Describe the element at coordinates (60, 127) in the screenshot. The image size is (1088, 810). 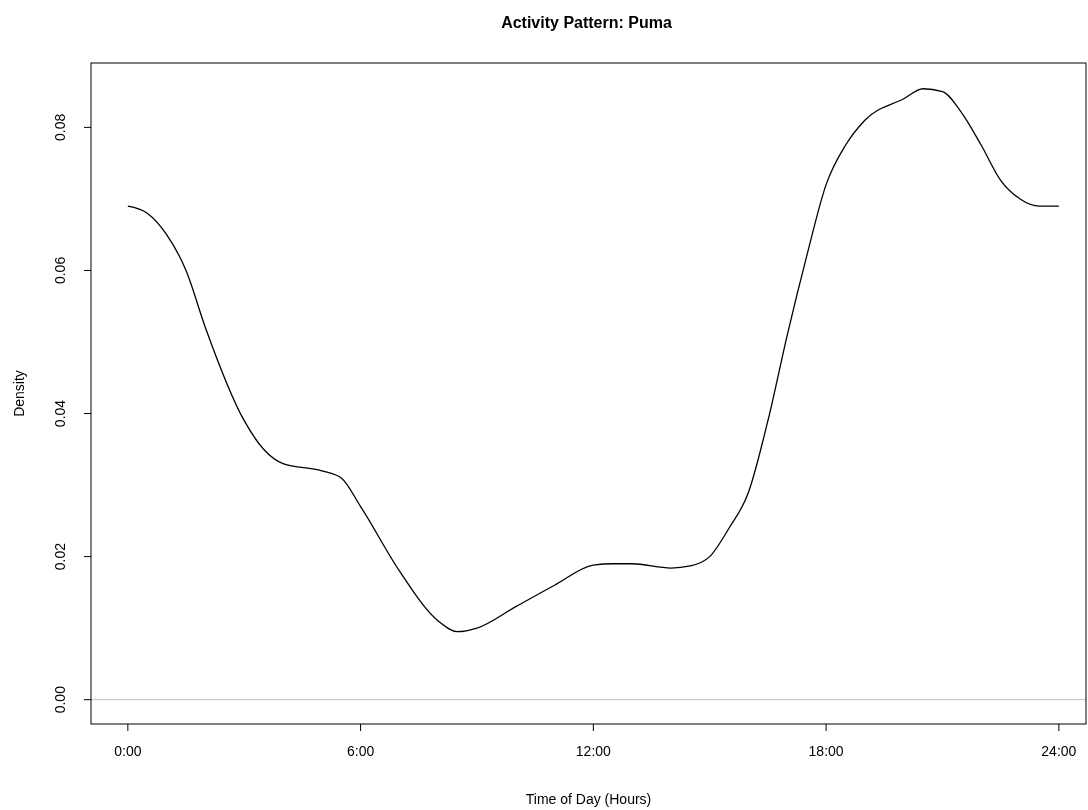
I see `y-tick-label: 0.08` at that location.